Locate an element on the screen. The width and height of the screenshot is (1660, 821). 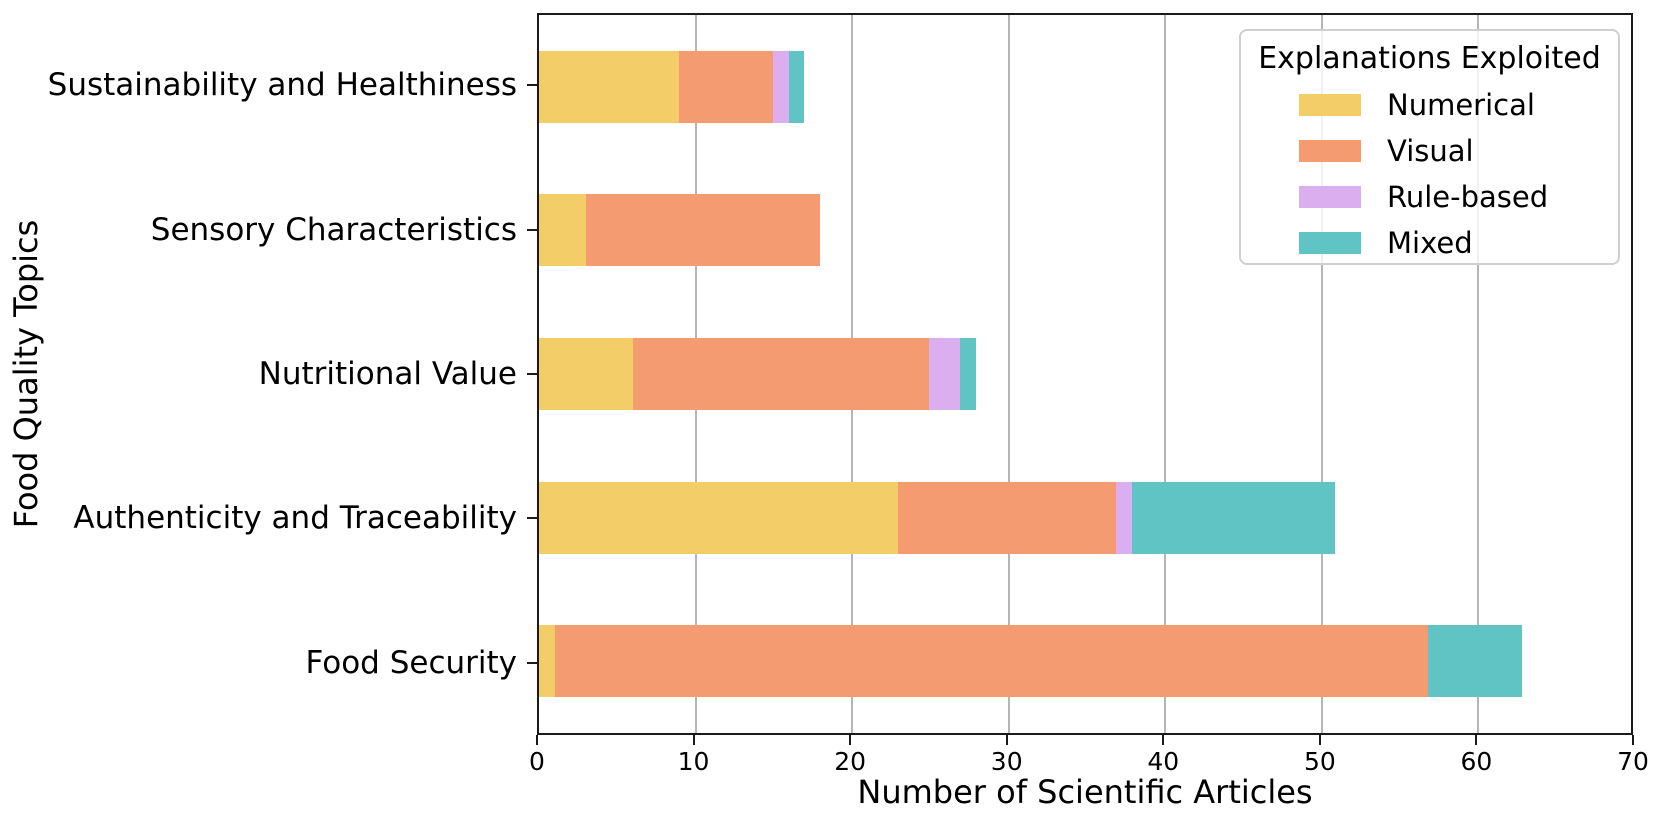
x-tick-label: 60 is located at coordinates (1476, 761).